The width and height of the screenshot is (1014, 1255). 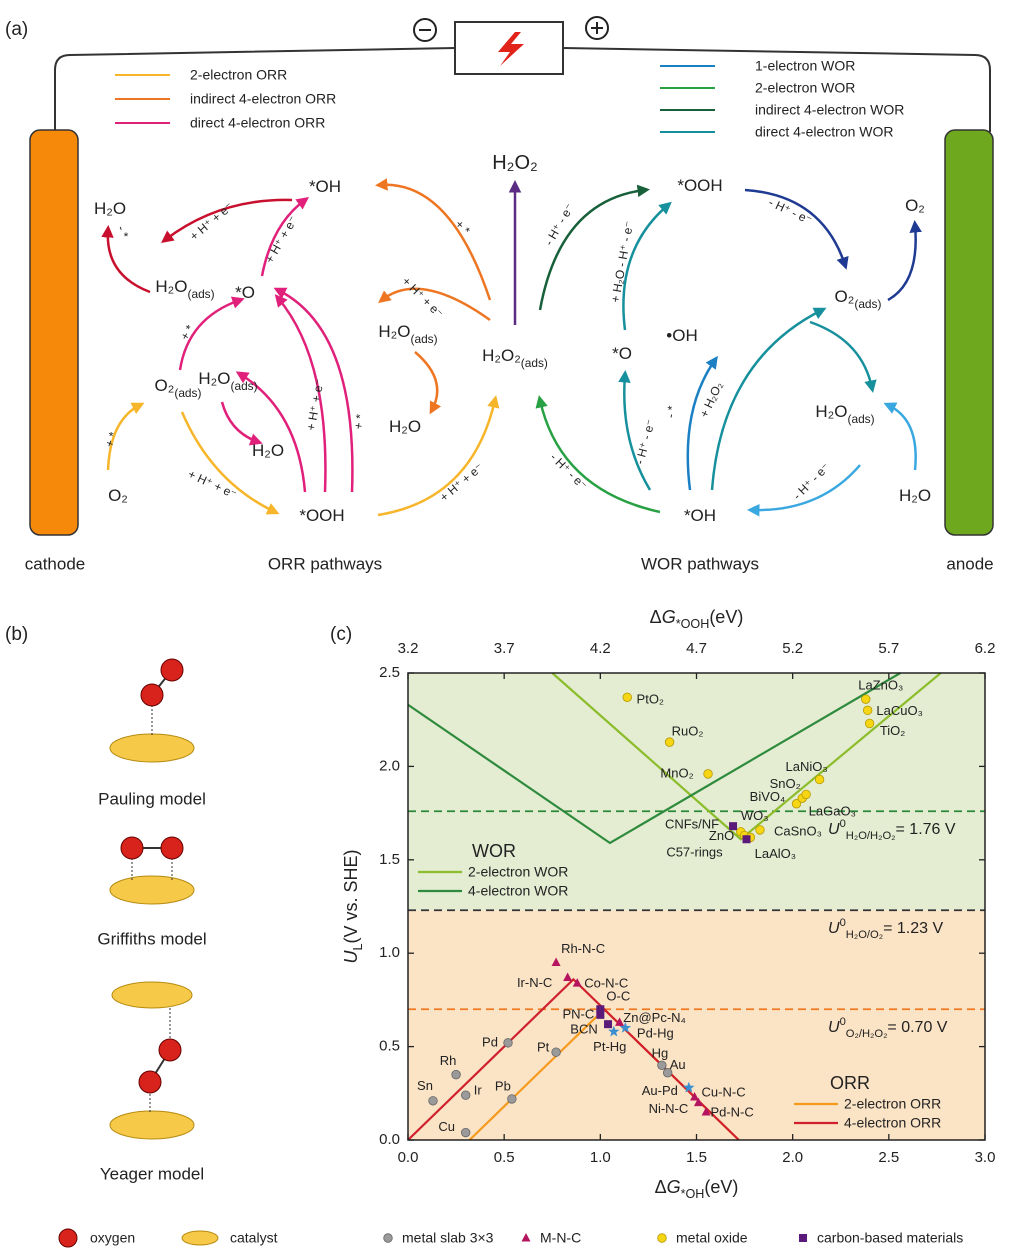 What do you see at coordinates (152, 1060) in the screenshot?
I see `yeager-model` at bounding box center [152, 1060].